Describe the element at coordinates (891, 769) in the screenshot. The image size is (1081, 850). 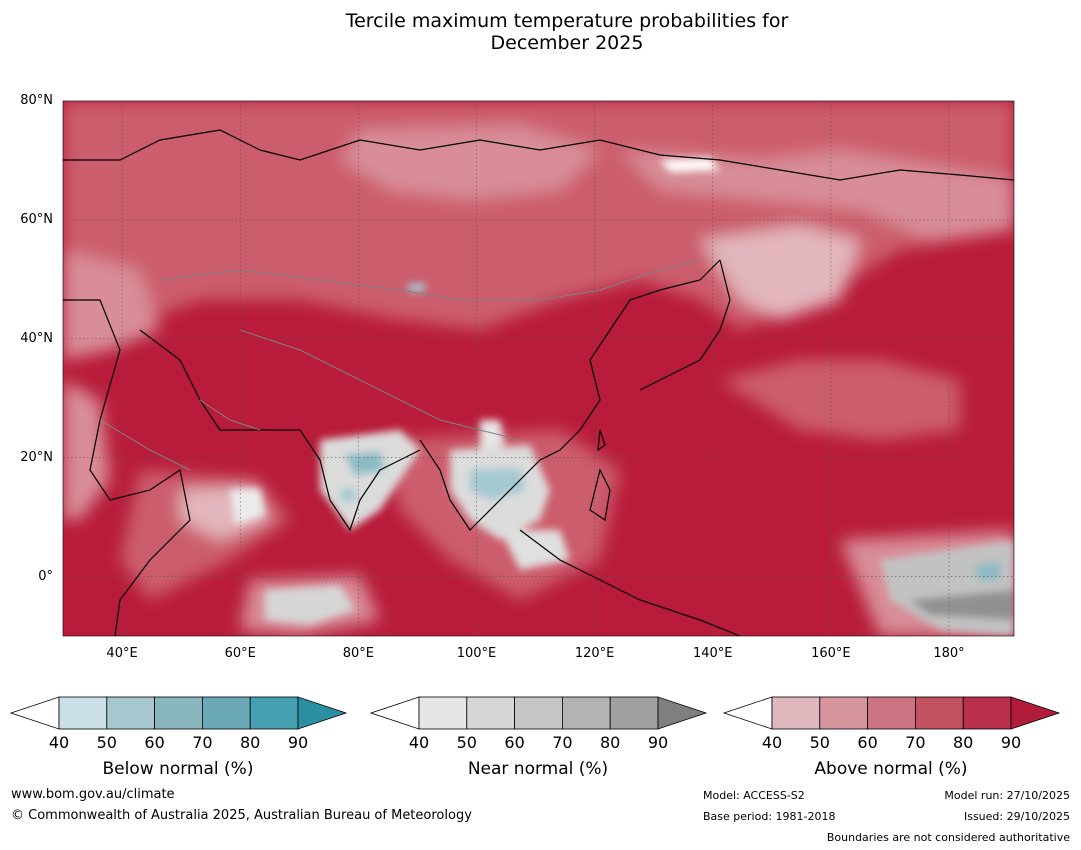
I see `above-normal-label: Above normal (%)` at that location.